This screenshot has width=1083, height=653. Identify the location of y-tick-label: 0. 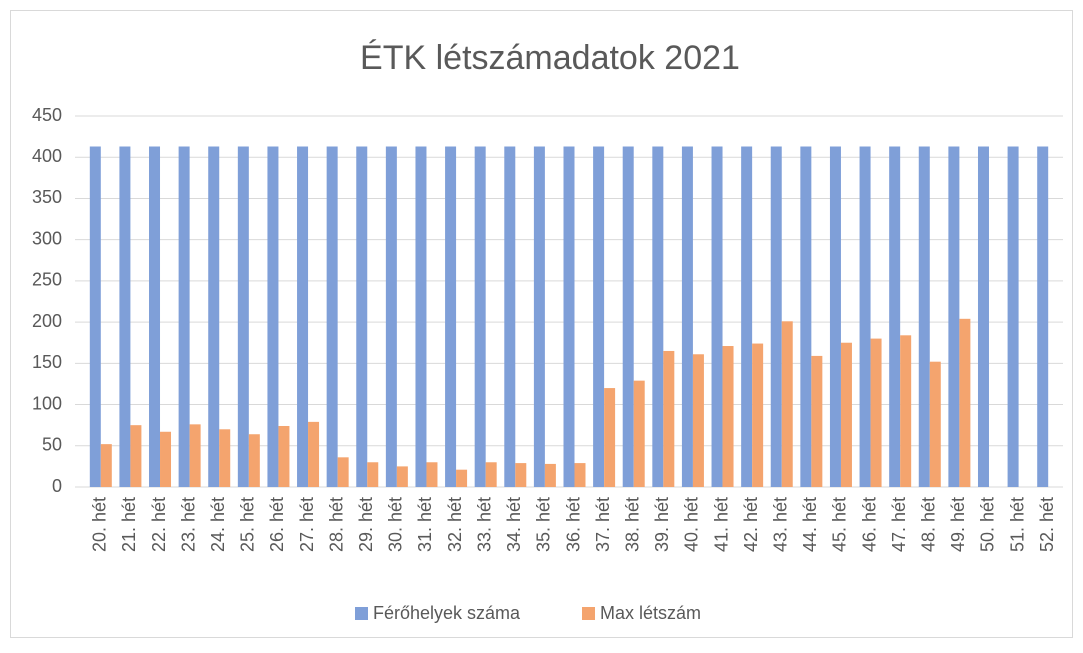
(57, 486).